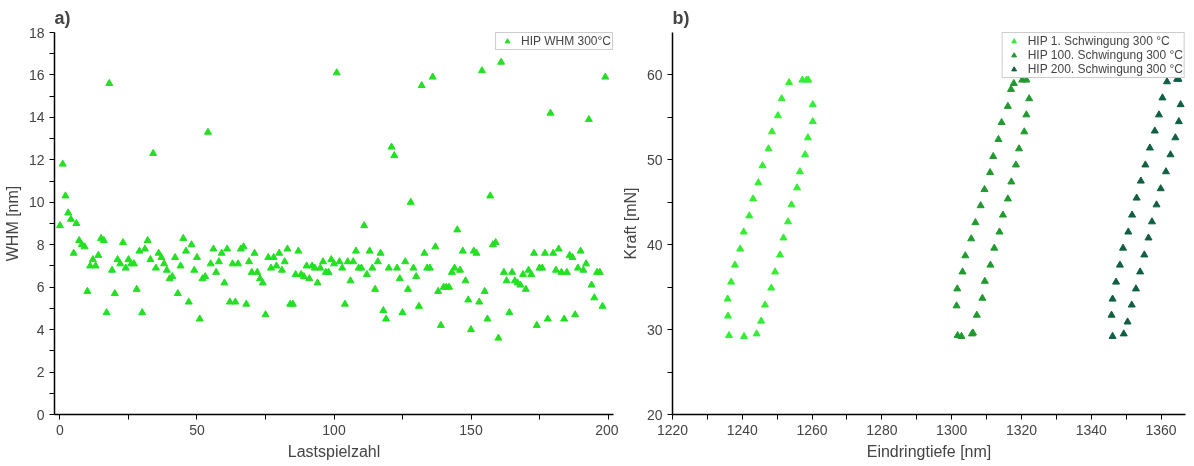  Describe the element at coordinates (62, 17) in the screenshot. I see `chart-title: a)` at that location.